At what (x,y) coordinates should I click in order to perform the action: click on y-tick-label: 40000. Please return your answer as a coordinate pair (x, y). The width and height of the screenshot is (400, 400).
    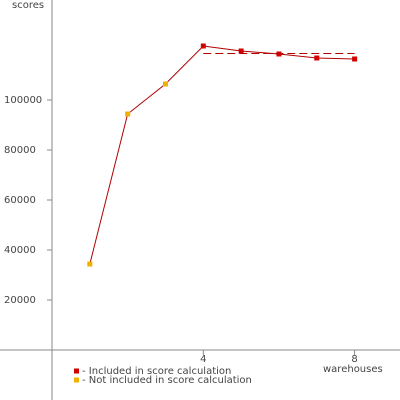
    Looking at the image, I should click on (20, 250).